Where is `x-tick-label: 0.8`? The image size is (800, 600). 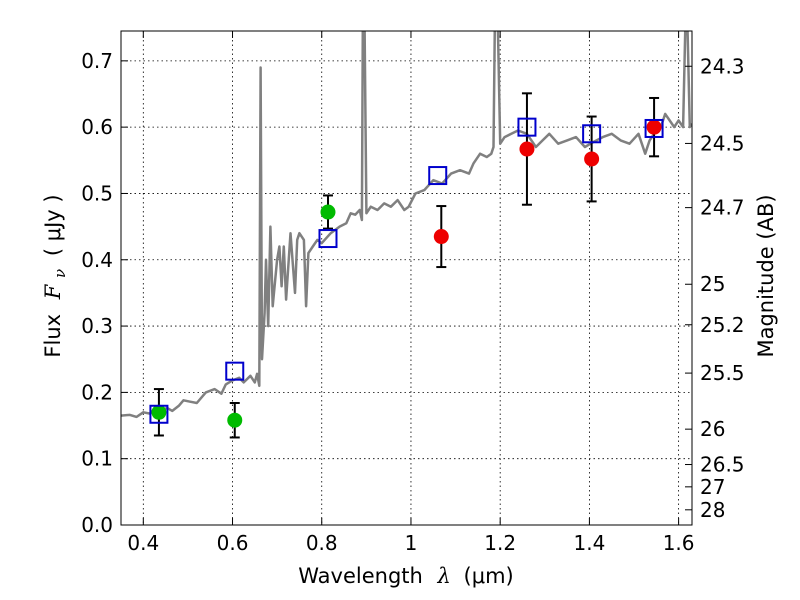 x-tick-label: 0.8 is located at coordinates (322, 543).